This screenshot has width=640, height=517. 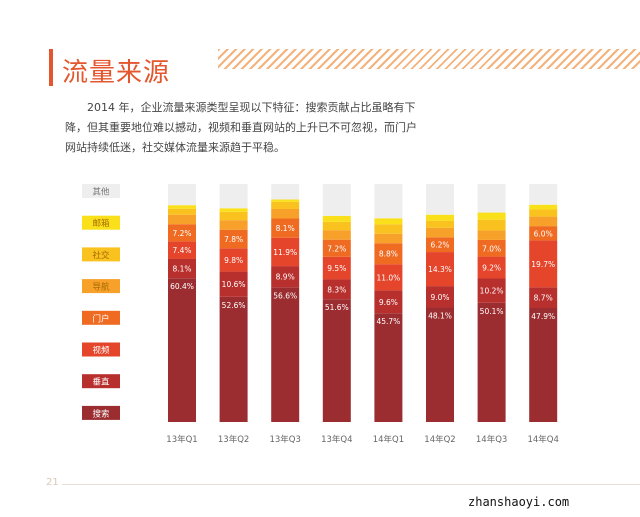 I want to click on bar-segment-邮箱-13年Q4, so click(x=336, y=218).